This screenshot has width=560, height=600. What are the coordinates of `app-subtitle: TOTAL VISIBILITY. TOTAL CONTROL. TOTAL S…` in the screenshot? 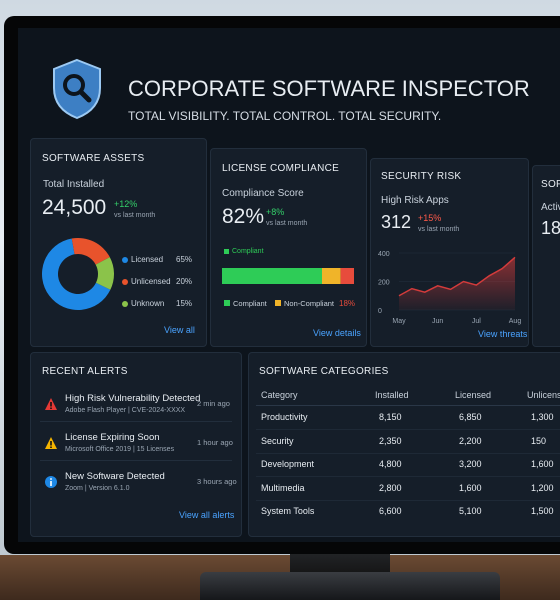 It's located at (285, 116).